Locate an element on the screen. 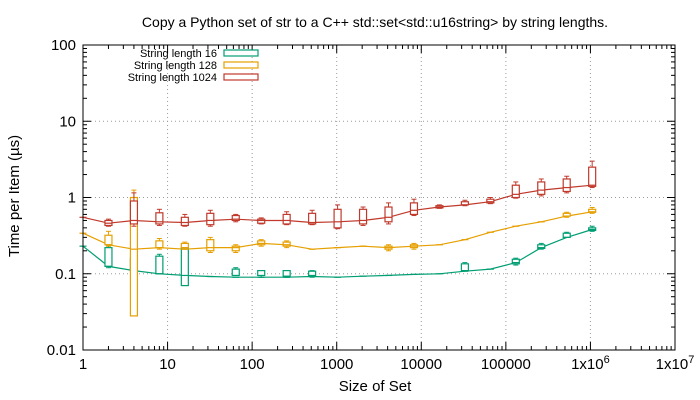 The height and width of the screenshot is (400, 700). legend-label: String length 16 is located at coordinates (178, 54).